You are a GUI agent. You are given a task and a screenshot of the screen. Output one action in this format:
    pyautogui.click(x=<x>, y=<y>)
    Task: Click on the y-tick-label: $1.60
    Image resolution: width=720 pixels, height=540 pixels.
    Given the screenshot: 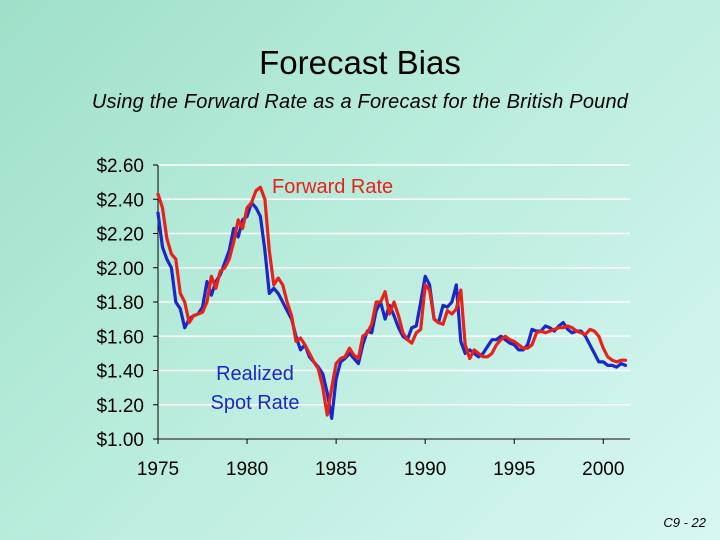 What is the action you would take?
    pyautogui.click(x=120, y=337)
    